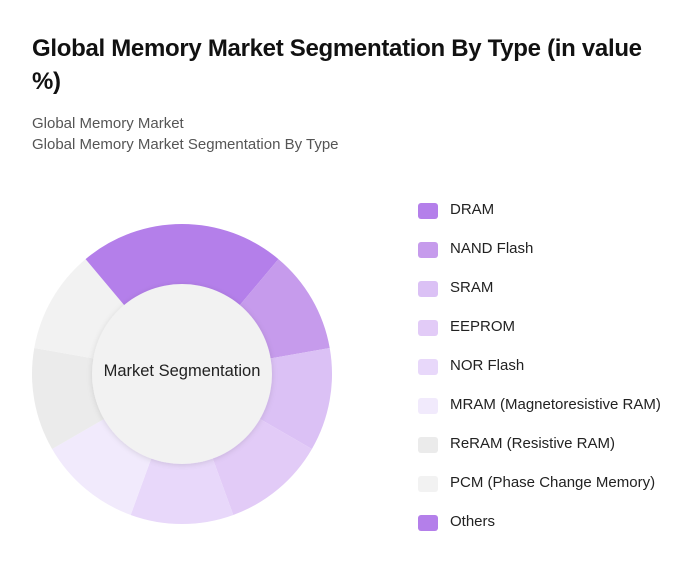  I want to click on legend-label: PCM (Phase Change Memory), so click(553, 482).